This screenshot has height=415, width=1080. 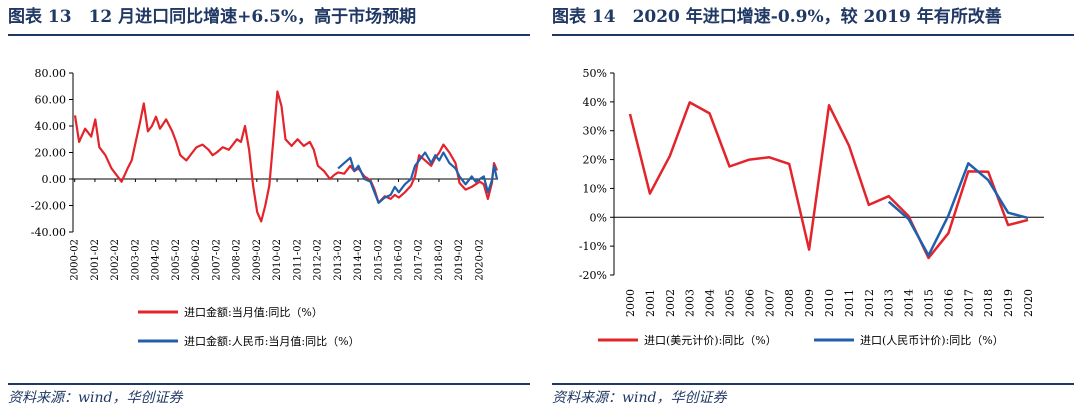 What do you see at coordinates (593, 275) in the screenshot?
I see `y-tick-label: -20%` at bounding box center [593, 275].